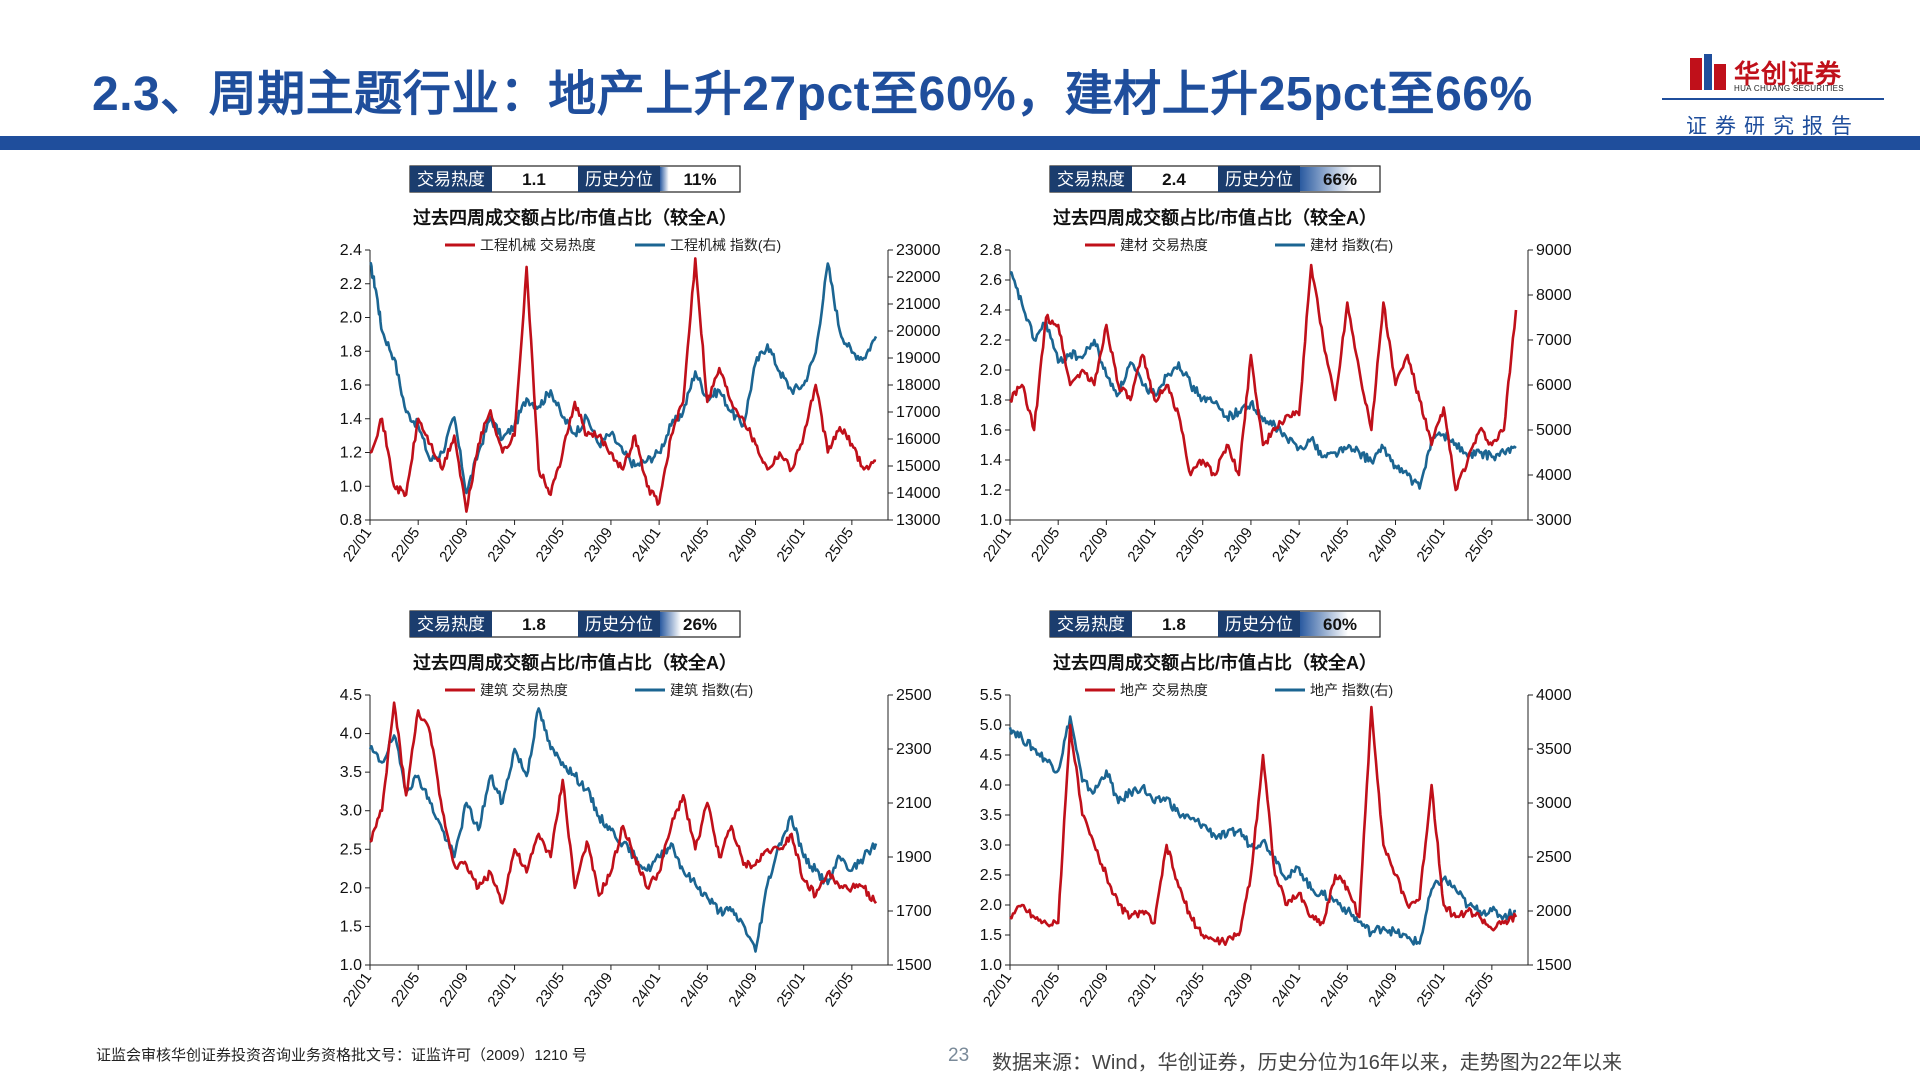 This screenshot has height=1080, width=1920. Describe the element at coordinates (711, 690) in the screenshot. I see `legend-index-label: 建筑 指数(右)` at that location.